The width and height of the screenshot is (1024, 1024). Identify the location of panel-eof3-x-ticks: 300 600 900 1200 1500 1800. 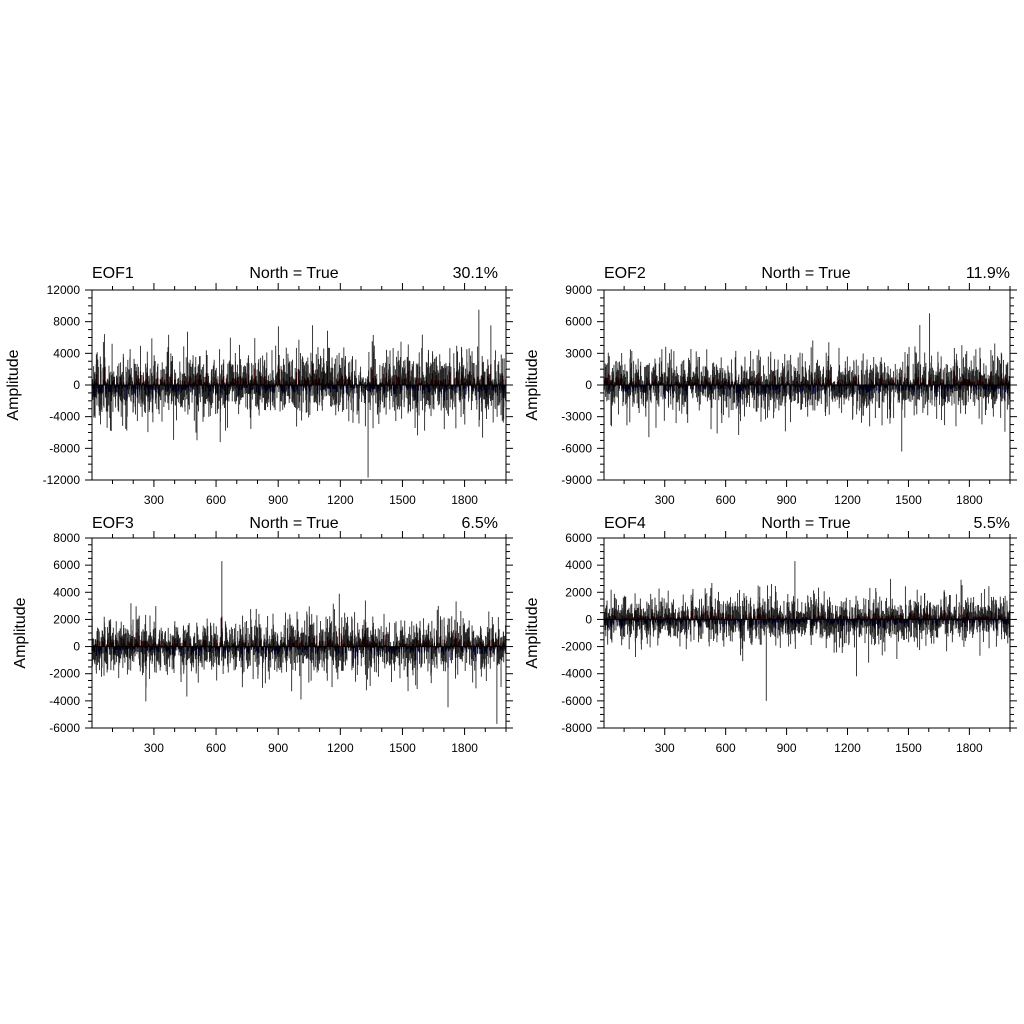
(309, 643).